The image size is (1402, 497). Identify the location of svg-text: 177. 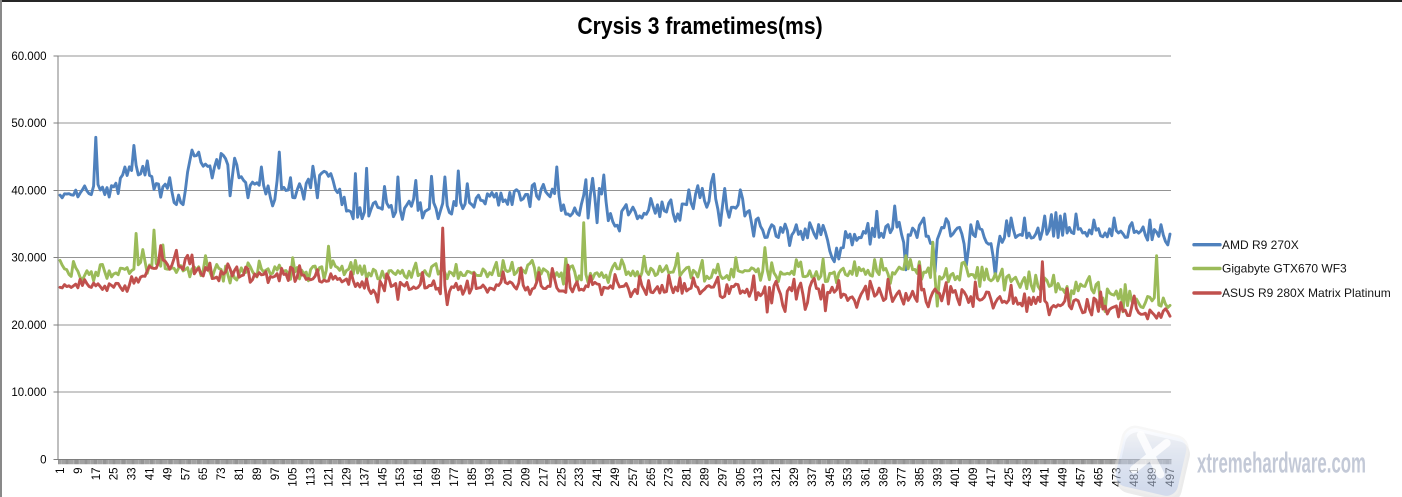
(455, 477).